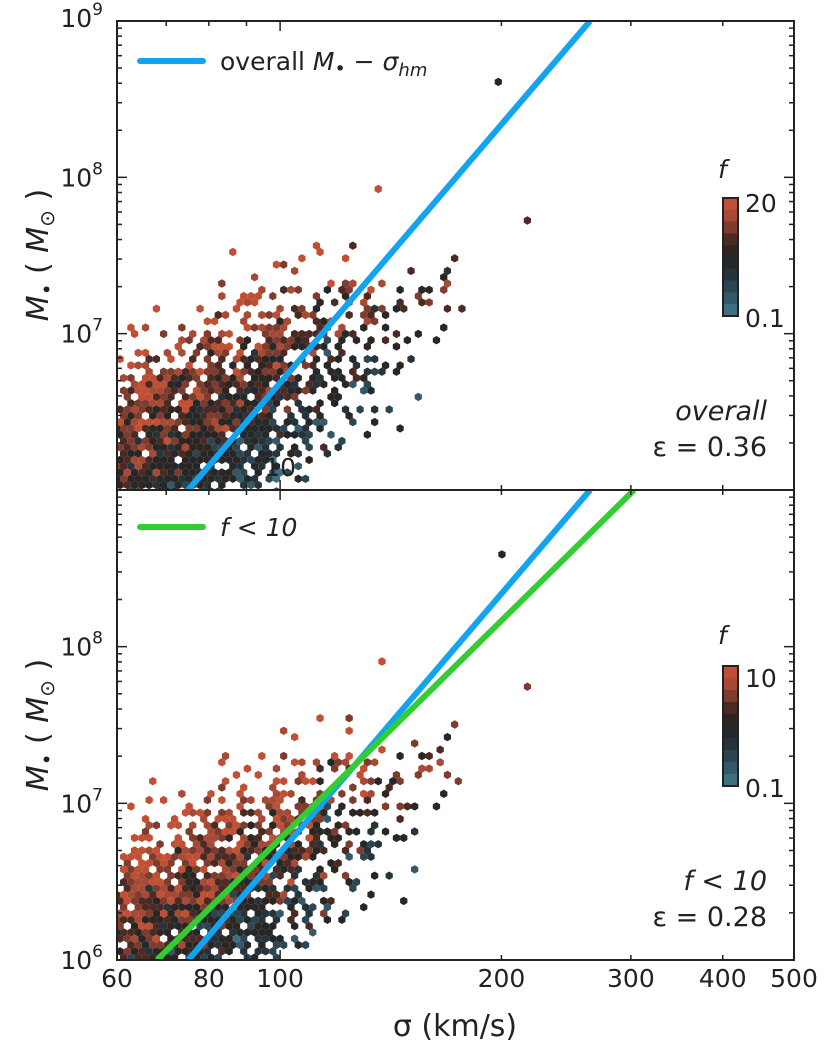 This screenshot has height=1055, width=830. I want to click on x-tick-label: 100, so click(280, 978).